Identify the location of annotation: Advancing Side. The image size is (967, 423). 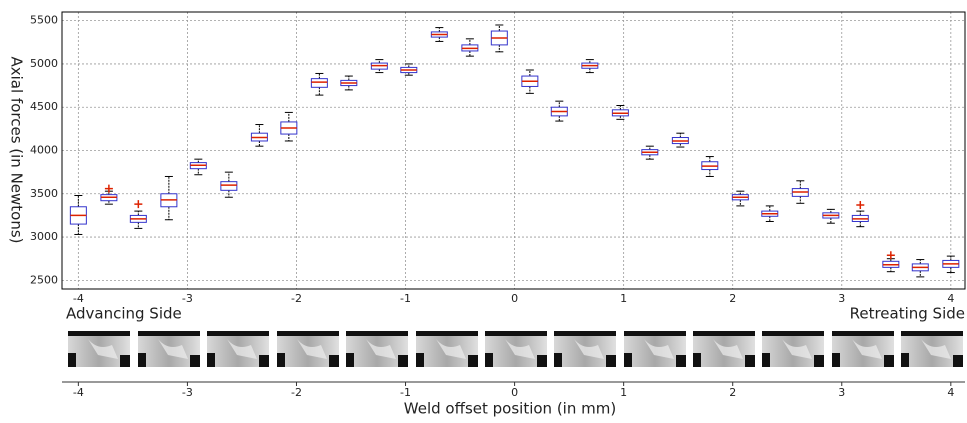
(124, 314).